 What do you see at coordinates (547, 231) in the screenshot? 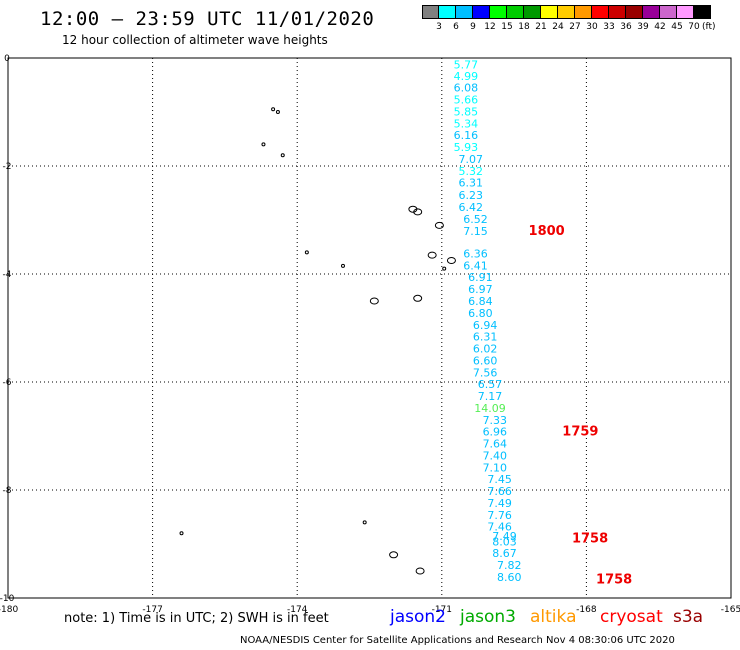
I see `time-label: 1800` at bounding box center [547, 231].